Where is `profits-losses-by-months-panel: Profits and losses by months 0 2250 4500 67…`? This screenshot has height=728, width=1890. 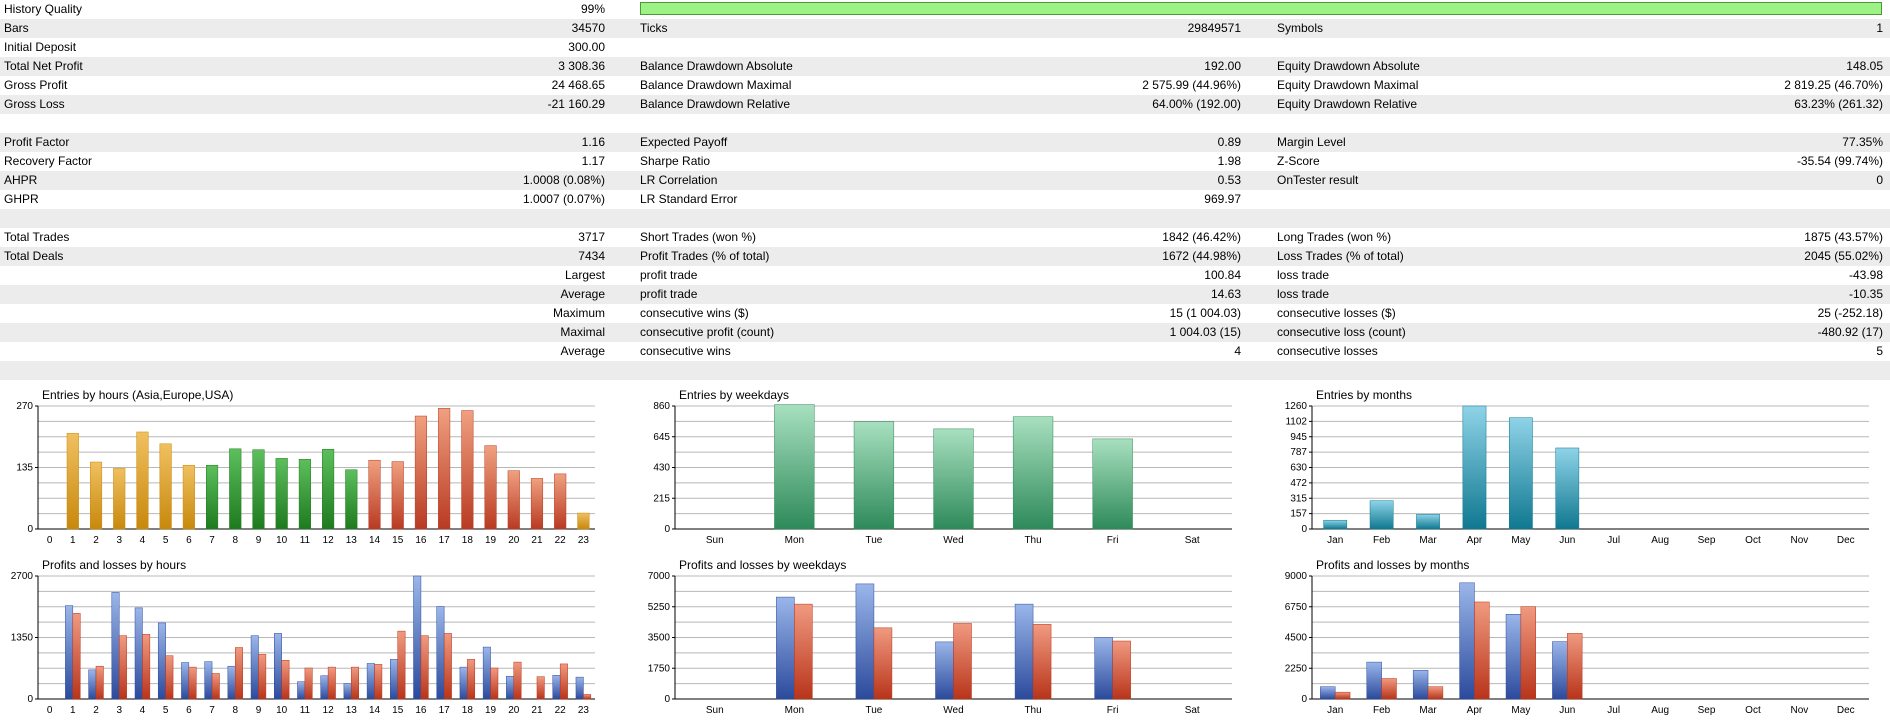
profits-losses-by-months-panel: Profits and losses by months 0 2250 4500 67… is located at coordinates (1574, 643).